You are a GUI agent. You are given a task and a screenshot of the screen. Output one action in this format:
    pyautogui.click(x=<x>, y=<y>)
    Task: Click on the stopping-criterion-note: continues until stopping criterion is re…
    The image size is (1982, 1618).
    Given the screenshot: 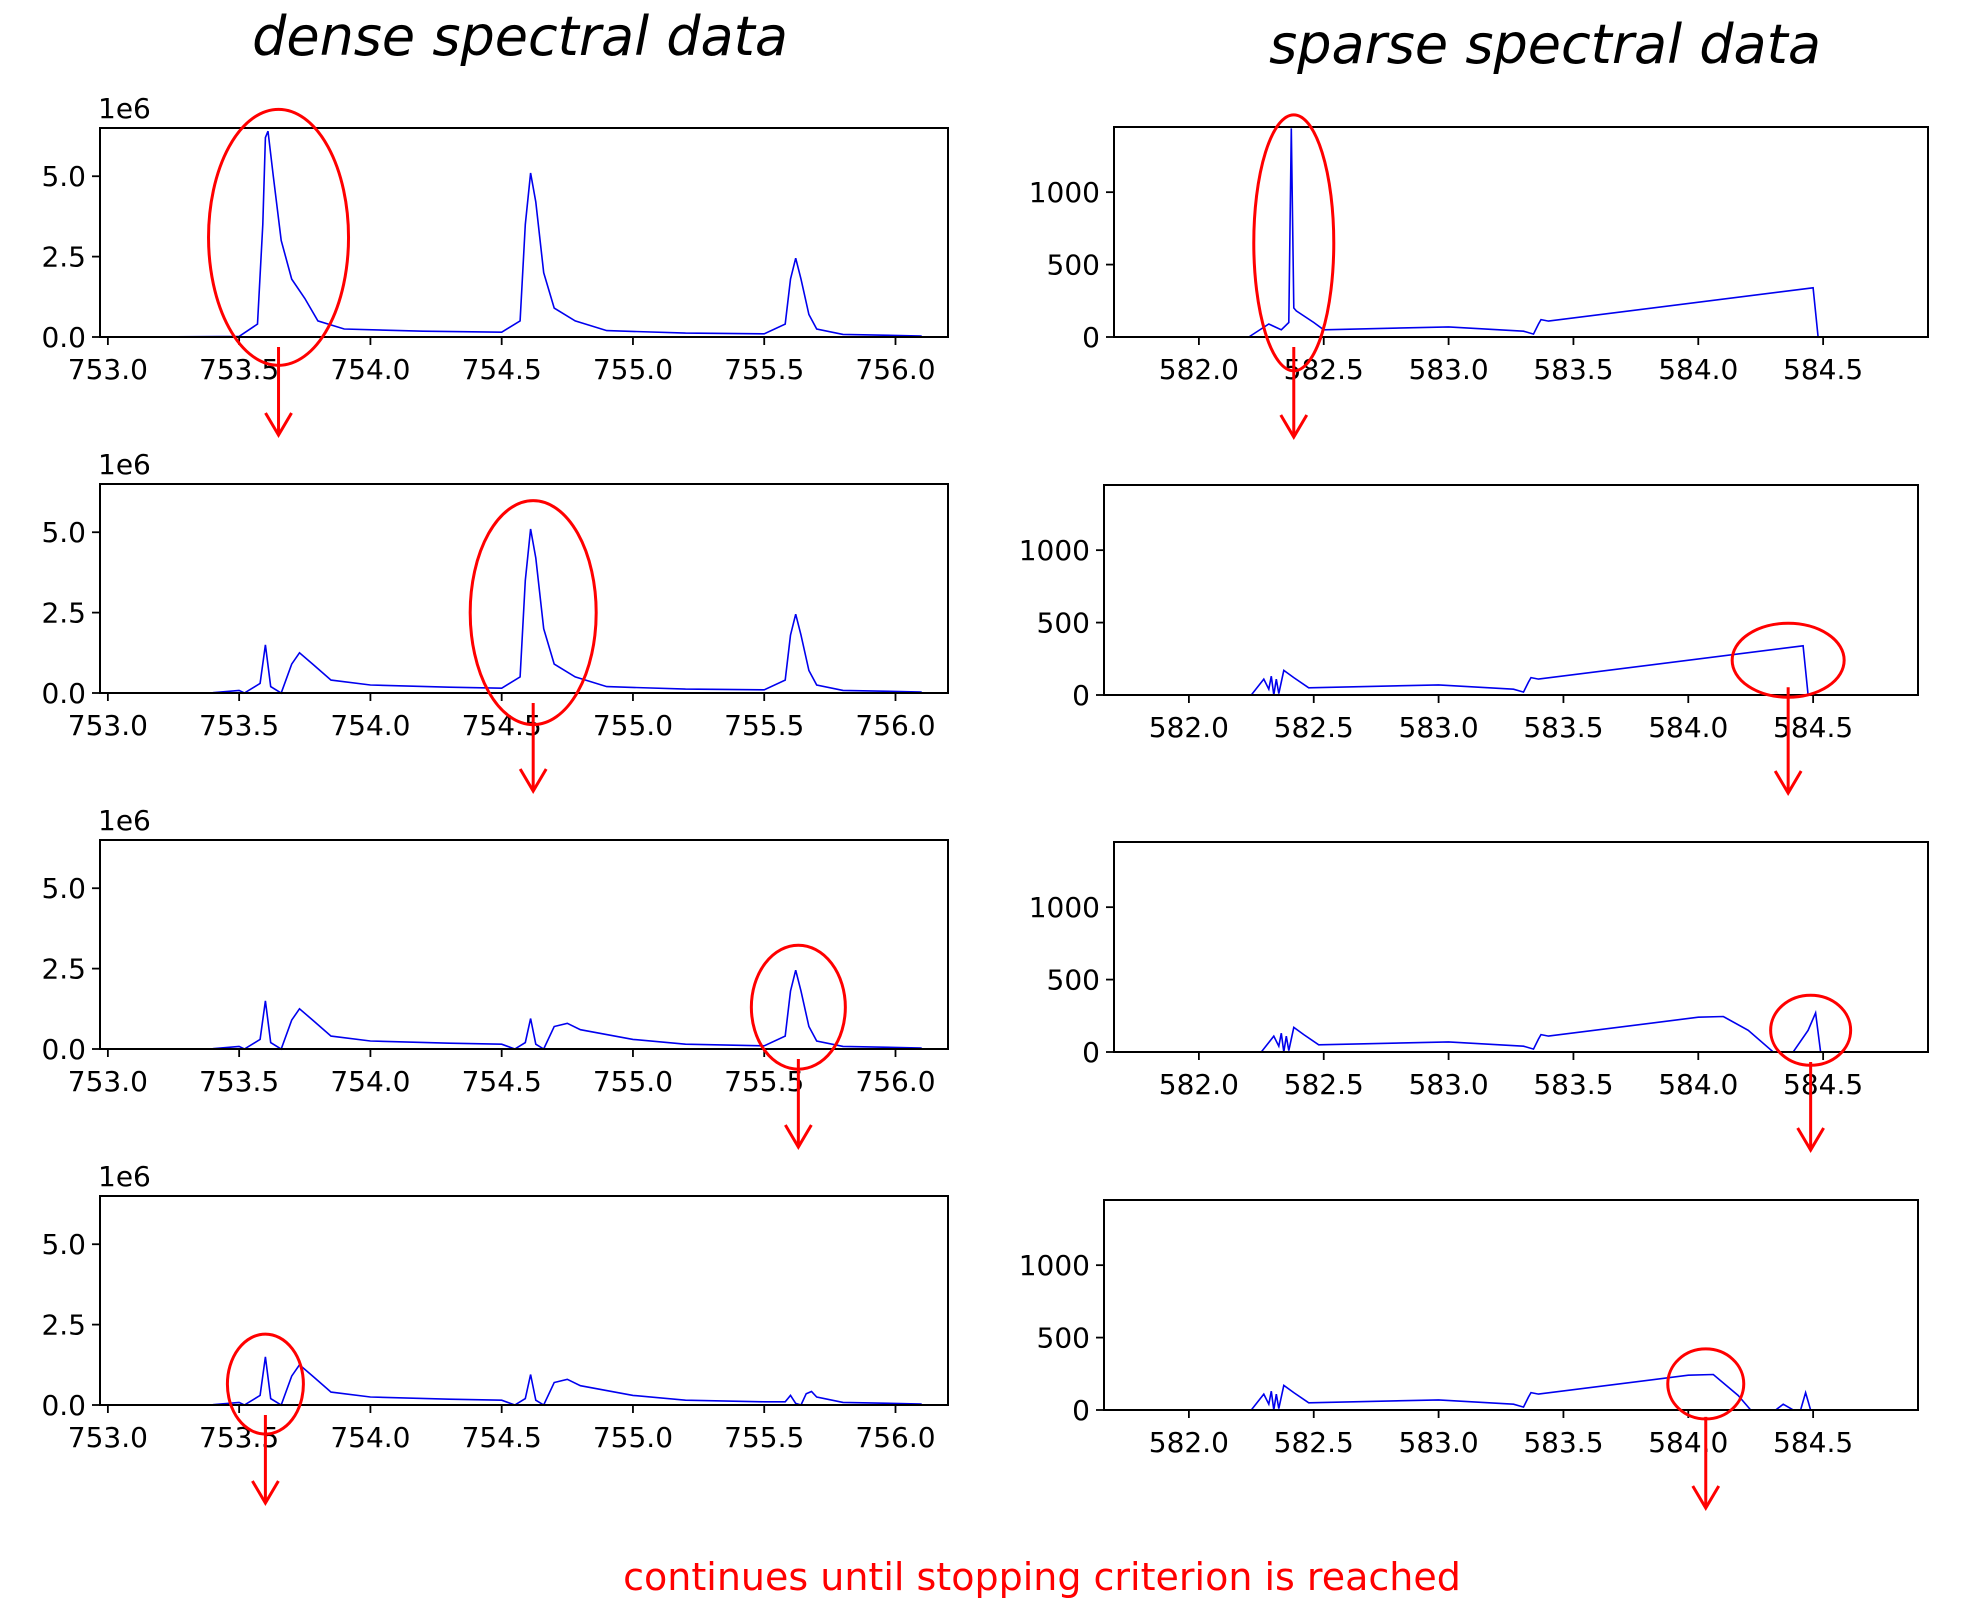 What is the action you would take?
    pyautogui.click(x=1042, y=1577)
    